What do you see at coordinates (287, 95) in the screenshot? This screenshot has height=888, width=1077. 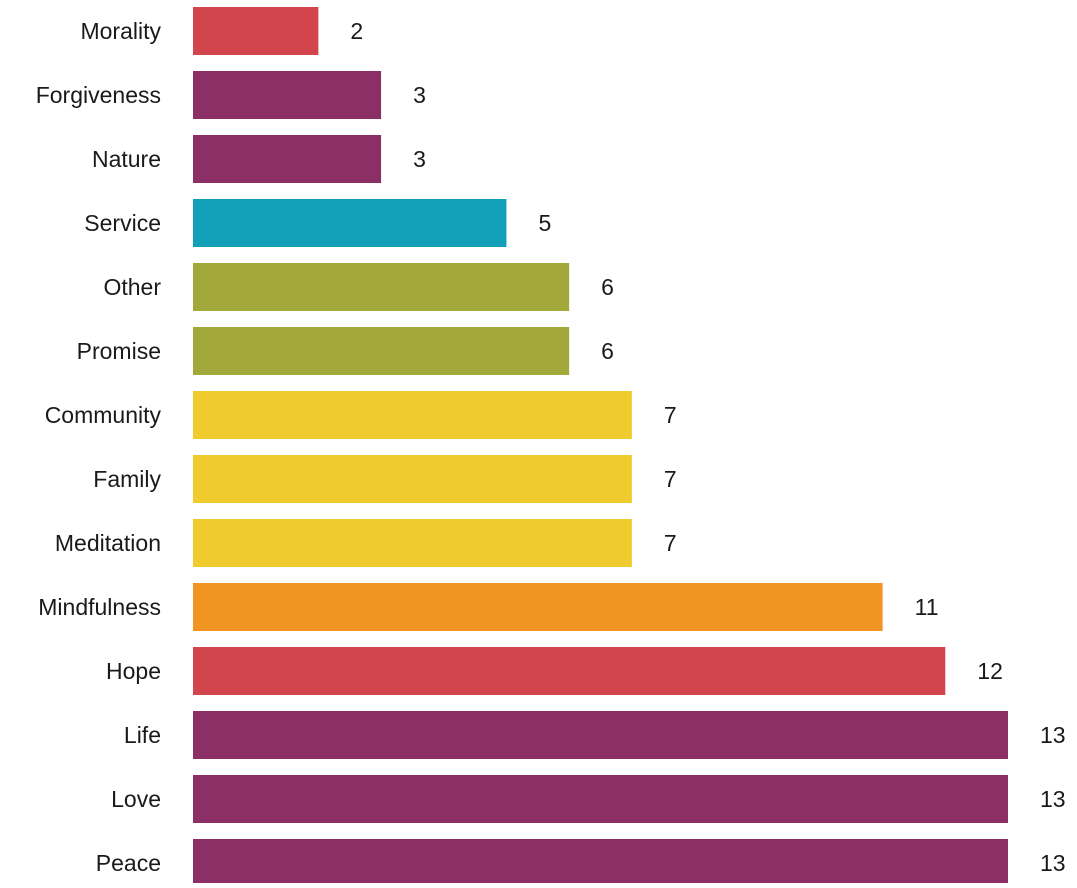 I see `bar-forgiveness` at bounding box center [287, 95].